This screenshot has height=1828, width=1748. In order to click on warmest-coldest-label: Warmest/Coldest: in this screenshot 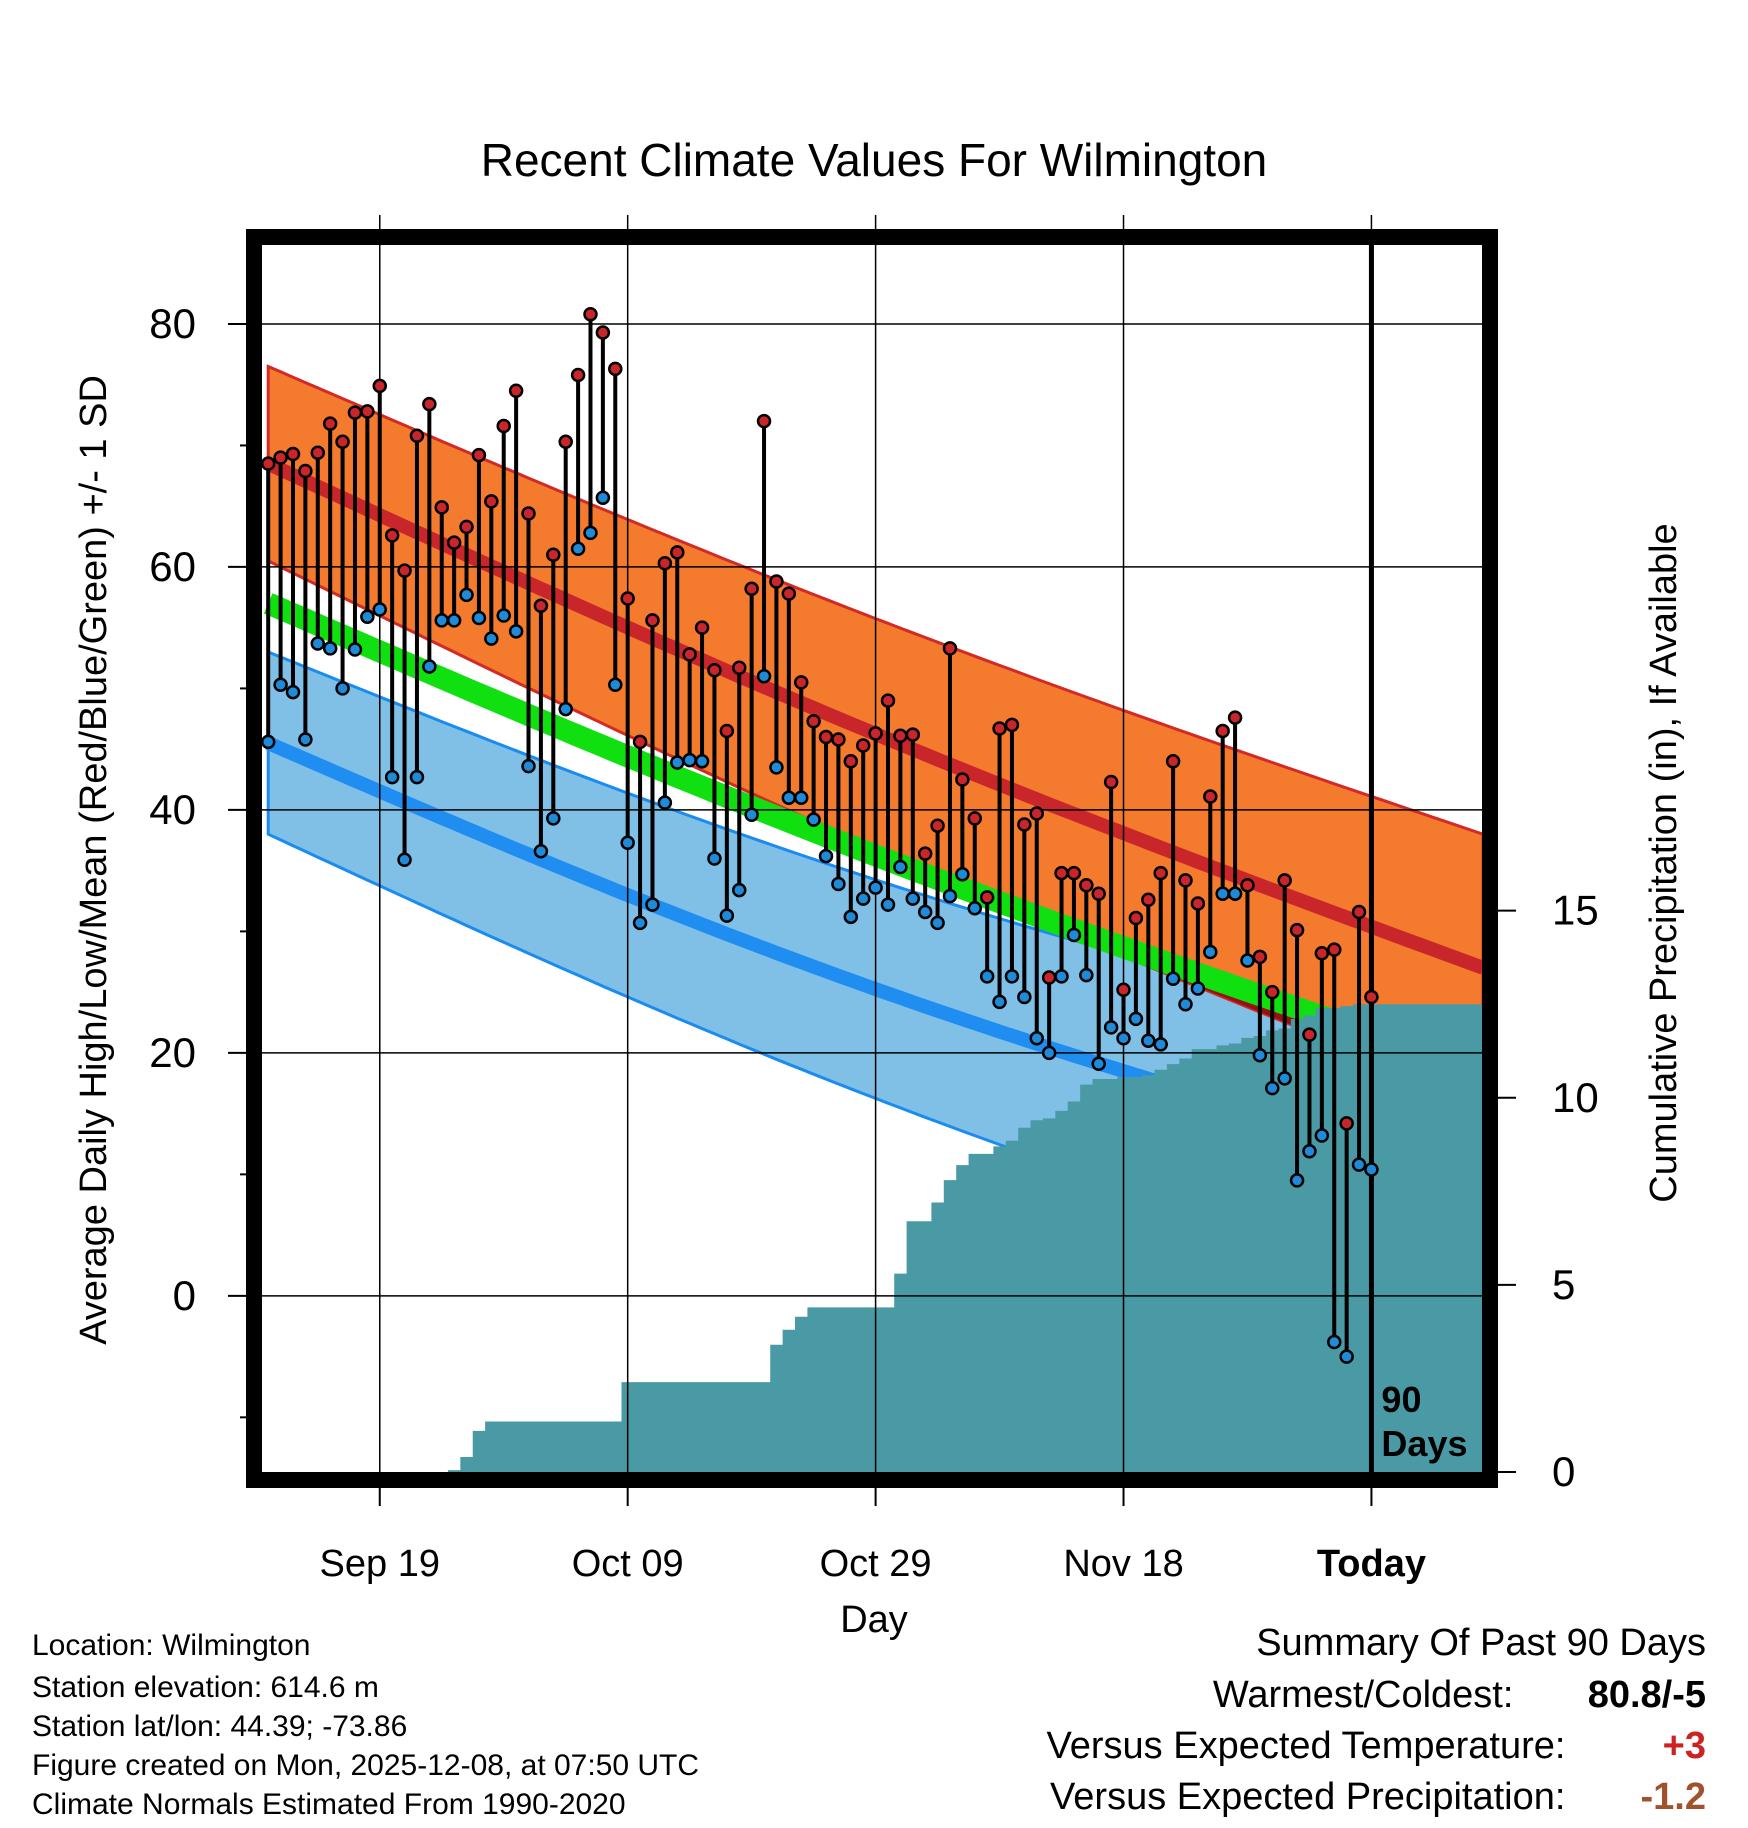, I will do `click(1363, 1695)`.